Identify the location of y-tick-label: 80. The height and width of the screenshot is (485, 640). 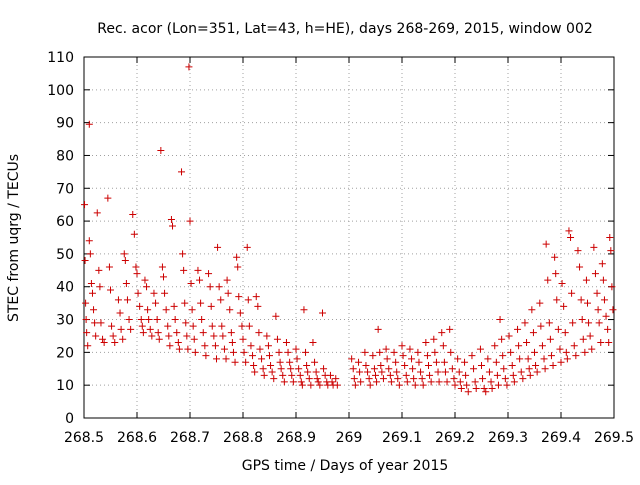
(65, 156).